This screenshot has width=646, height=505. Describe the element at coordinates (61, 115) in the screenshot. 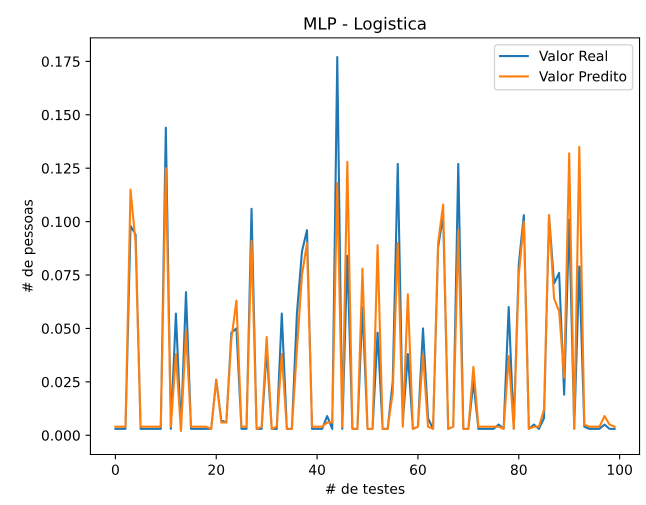

I see `y-tick-label: 0.150` at that location.